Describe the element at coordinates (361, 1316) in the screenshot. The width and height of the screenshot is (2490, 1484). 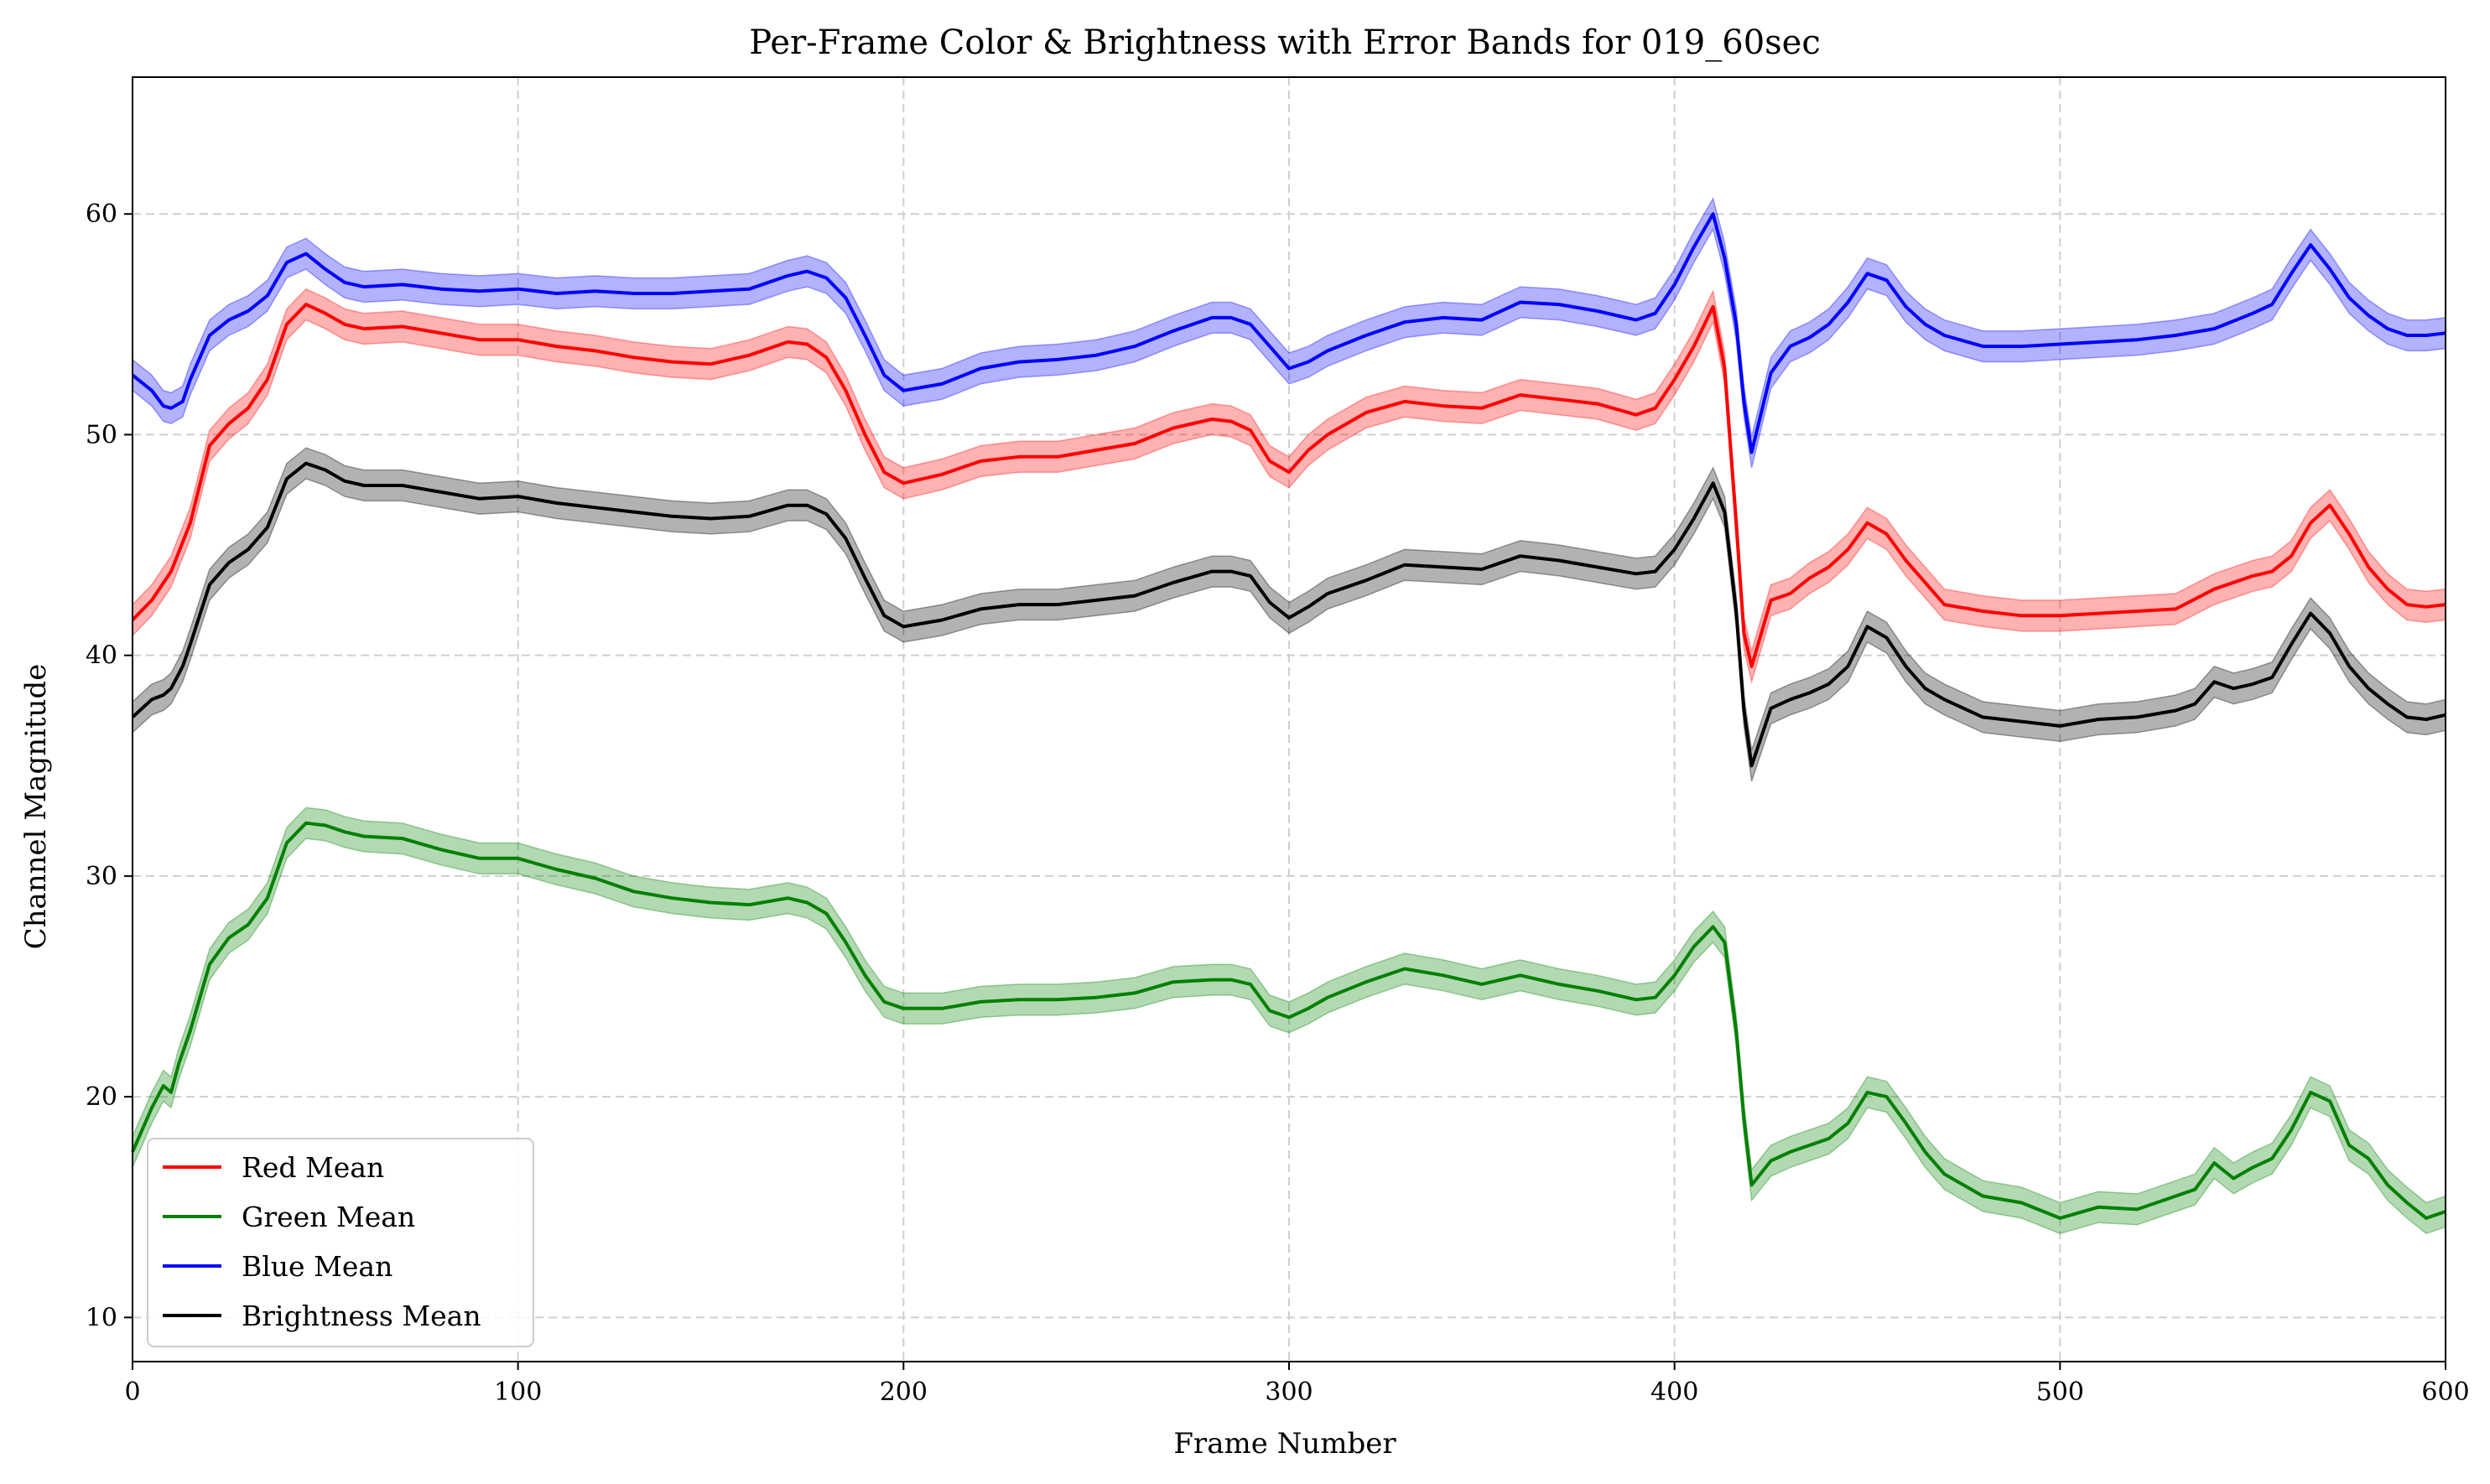
I see `legend-label: Brightness Mean` at that location.